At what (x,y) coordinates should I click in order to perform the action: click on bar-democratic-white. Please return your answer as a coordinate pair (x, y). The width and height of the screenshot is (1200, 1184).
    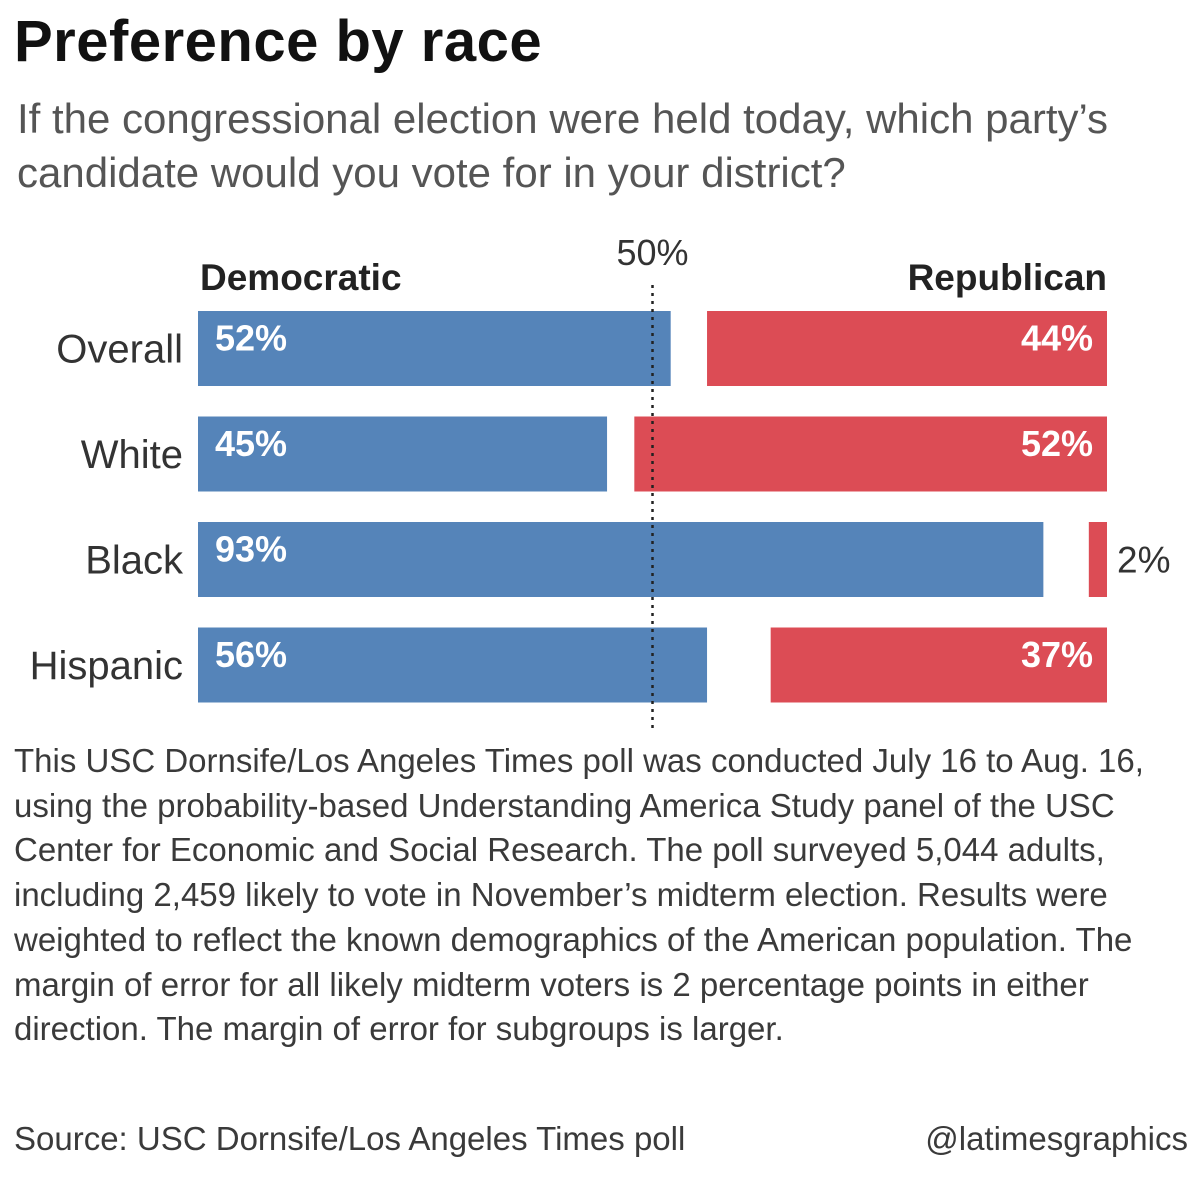
    Looking at the image, I should click on (403, 454).